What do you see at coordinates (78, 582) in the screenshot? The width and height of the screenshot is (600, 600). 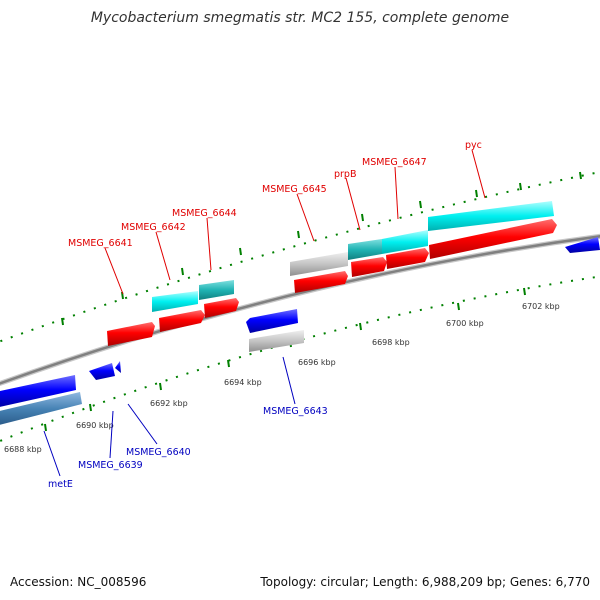 I see `accession-label: Accession: NC_008596` at bounding box center [78, 582].